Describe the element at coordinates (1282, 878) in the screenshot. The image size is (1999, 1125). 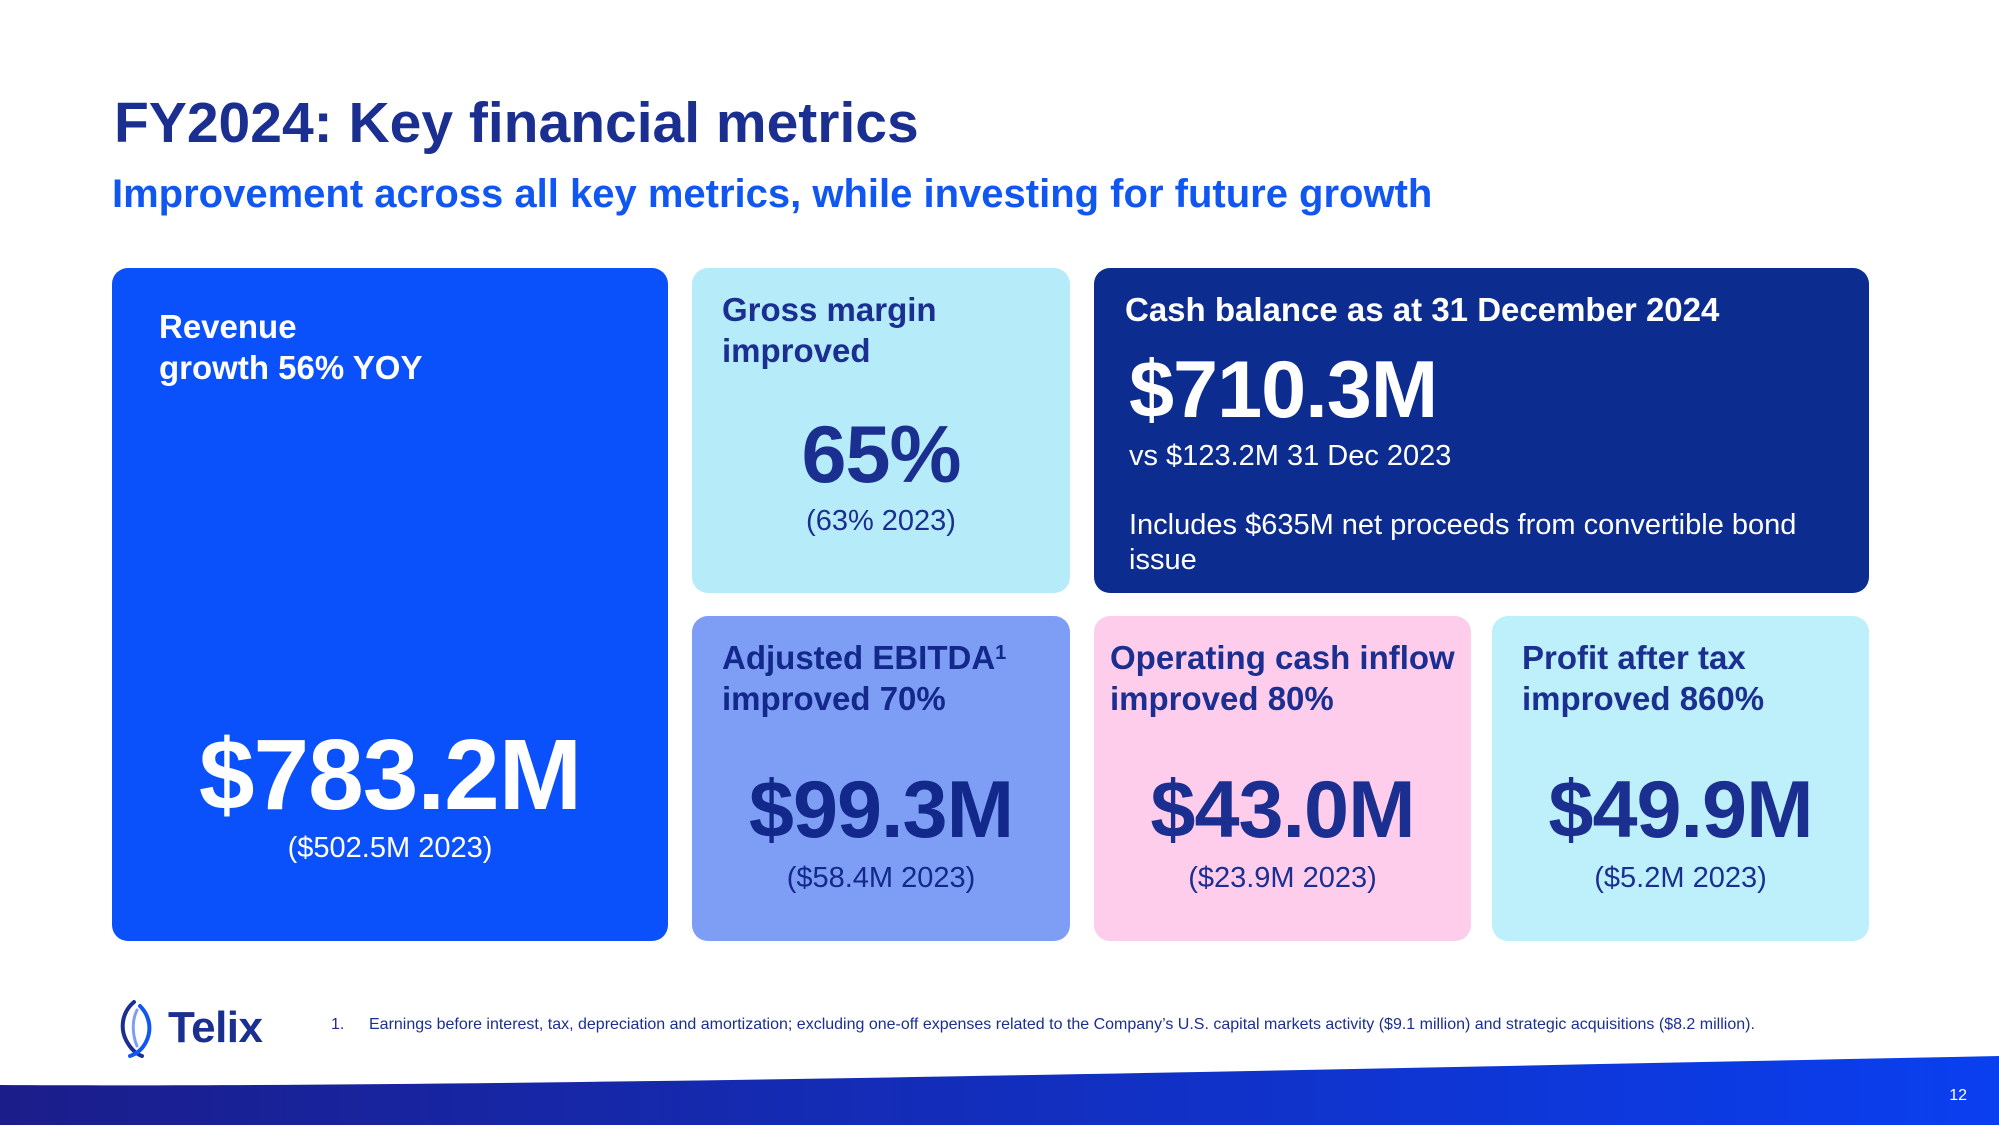
I see `operating-cash-prior-year: ($23.9M 2023)` at that location.